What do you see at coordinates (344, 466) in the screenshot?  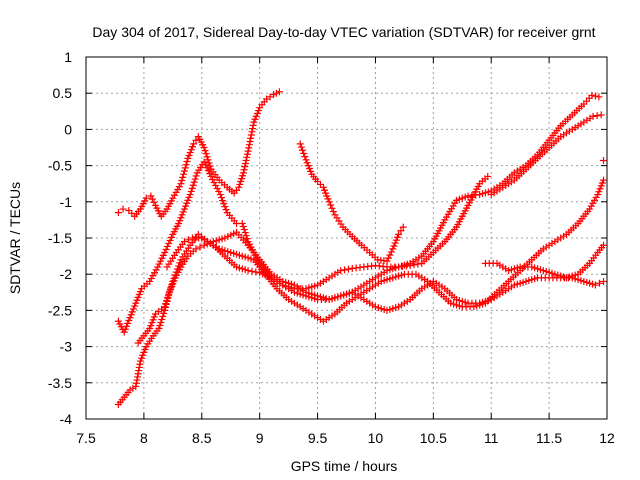 I see `x-axis-label: GPS time / hours` at bounding box center [344, 466].